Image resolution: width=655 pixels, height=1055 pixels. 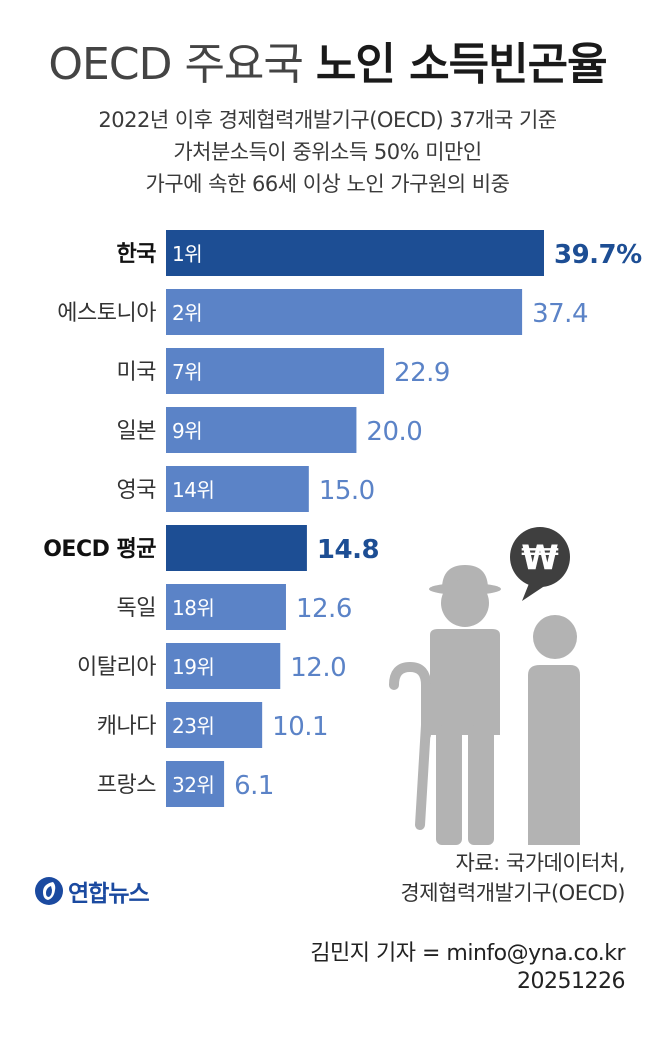 What do you see at coordinates (540, 863) in the screenshot?
I see `source-line-1: 자료: 국가데이터처,` at bounding box center [540, 863].